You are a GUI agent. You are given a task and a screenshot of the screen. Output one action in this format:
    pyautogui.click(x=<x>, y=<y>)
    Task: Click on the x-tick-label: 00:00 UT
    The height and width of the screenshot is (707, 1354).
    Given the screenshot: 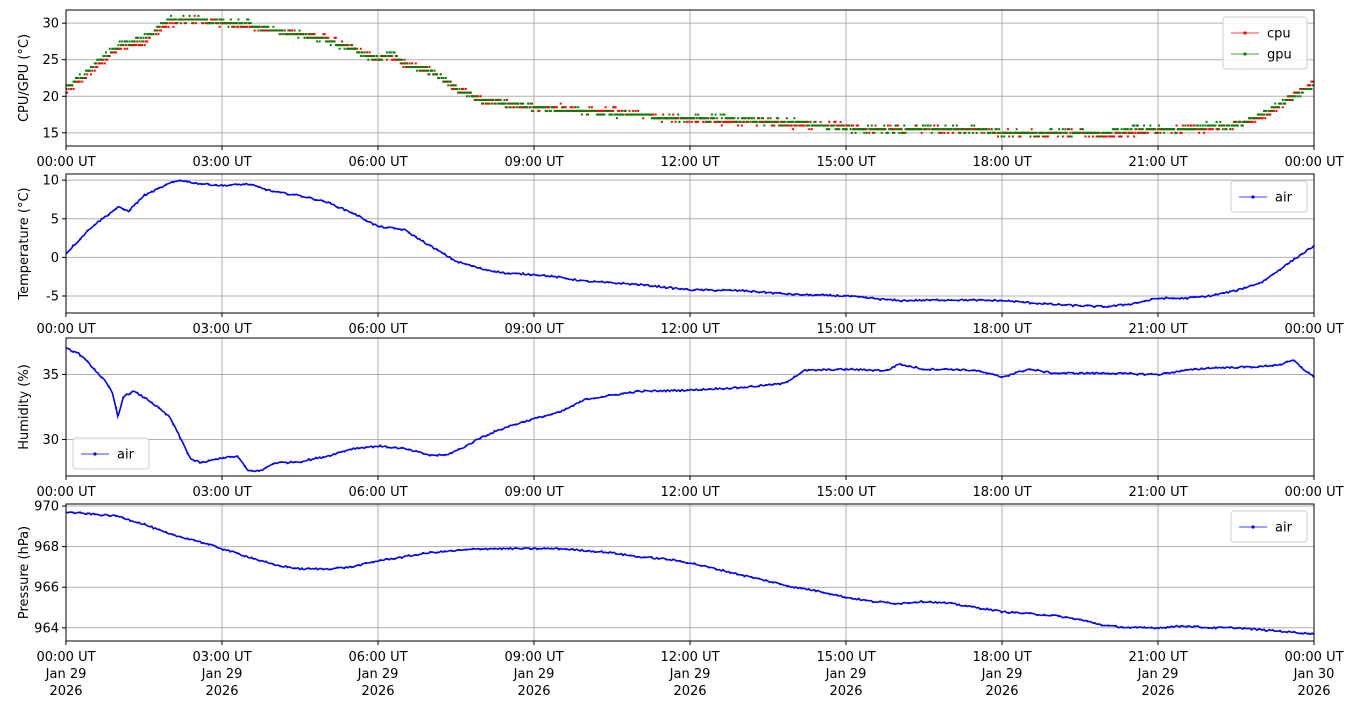 What is the action you would take?
    pyautogui.click(x=65, y=162)
    